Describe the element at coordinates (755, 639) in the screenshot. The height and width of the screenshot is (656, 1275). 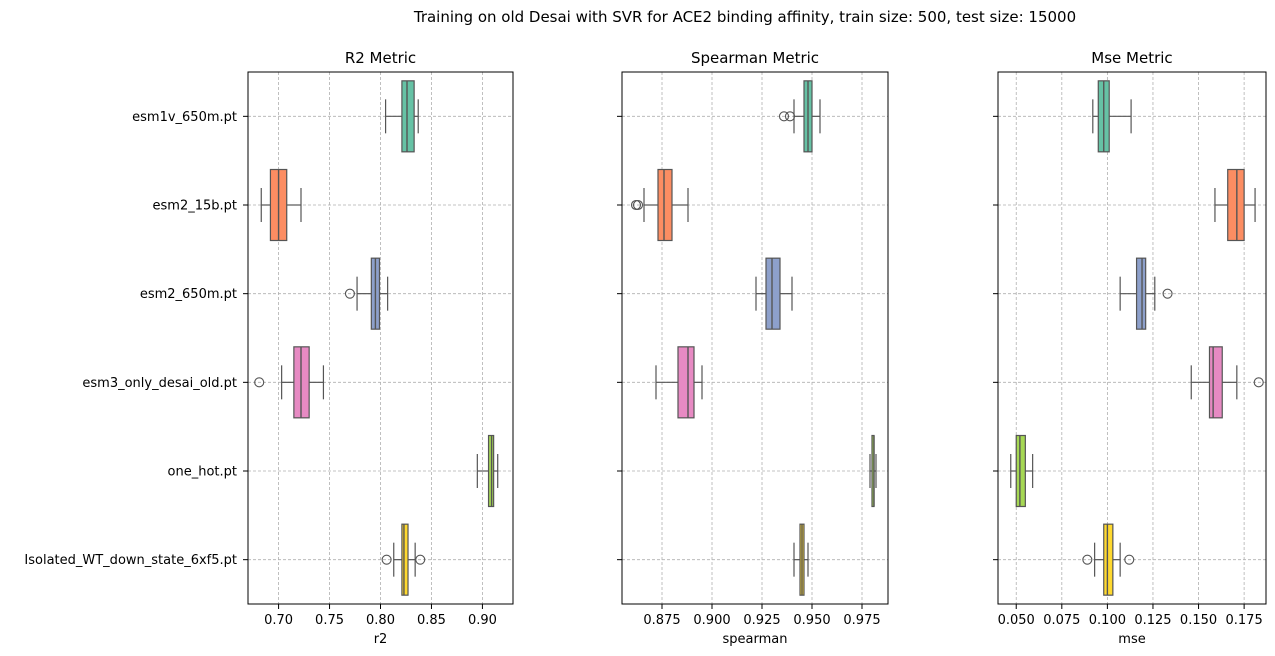
I see `x-axis-label: spearman` at that location.